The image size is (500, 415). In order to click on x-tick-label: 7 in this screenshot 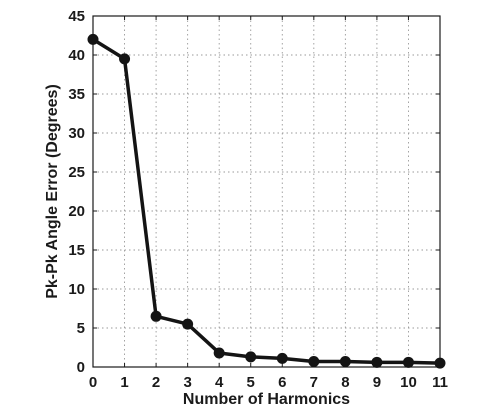, I will do `click(314, 382)`.